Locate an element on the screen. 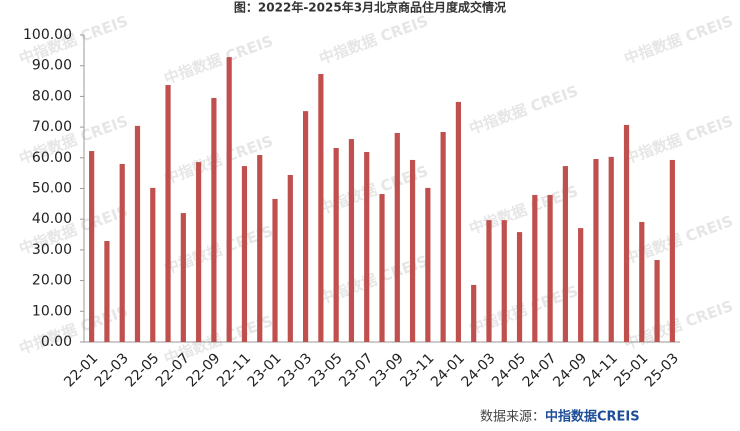 This screenshot has height=431, width=740. x-tick-label: 24-09 is located at coordinates (570, 370).